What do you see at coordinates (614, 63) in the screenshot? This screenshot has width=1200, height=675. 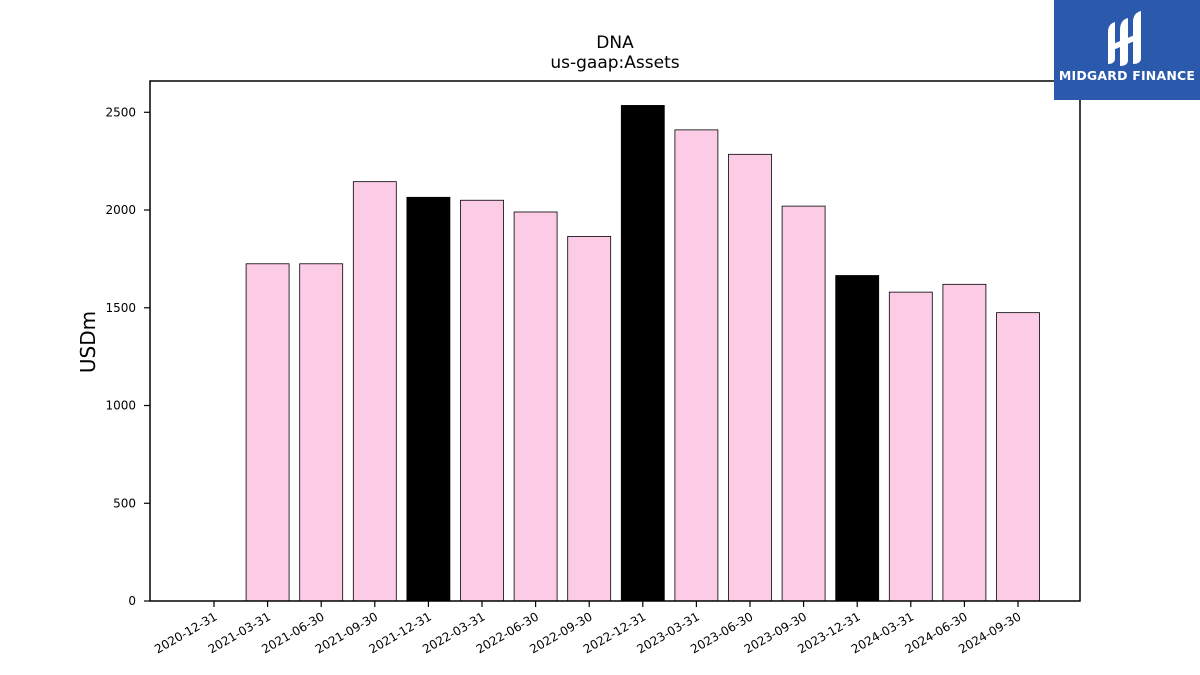 I see `chart-subtitle: us-gaap:Assets` at bounding box center [614, 63].